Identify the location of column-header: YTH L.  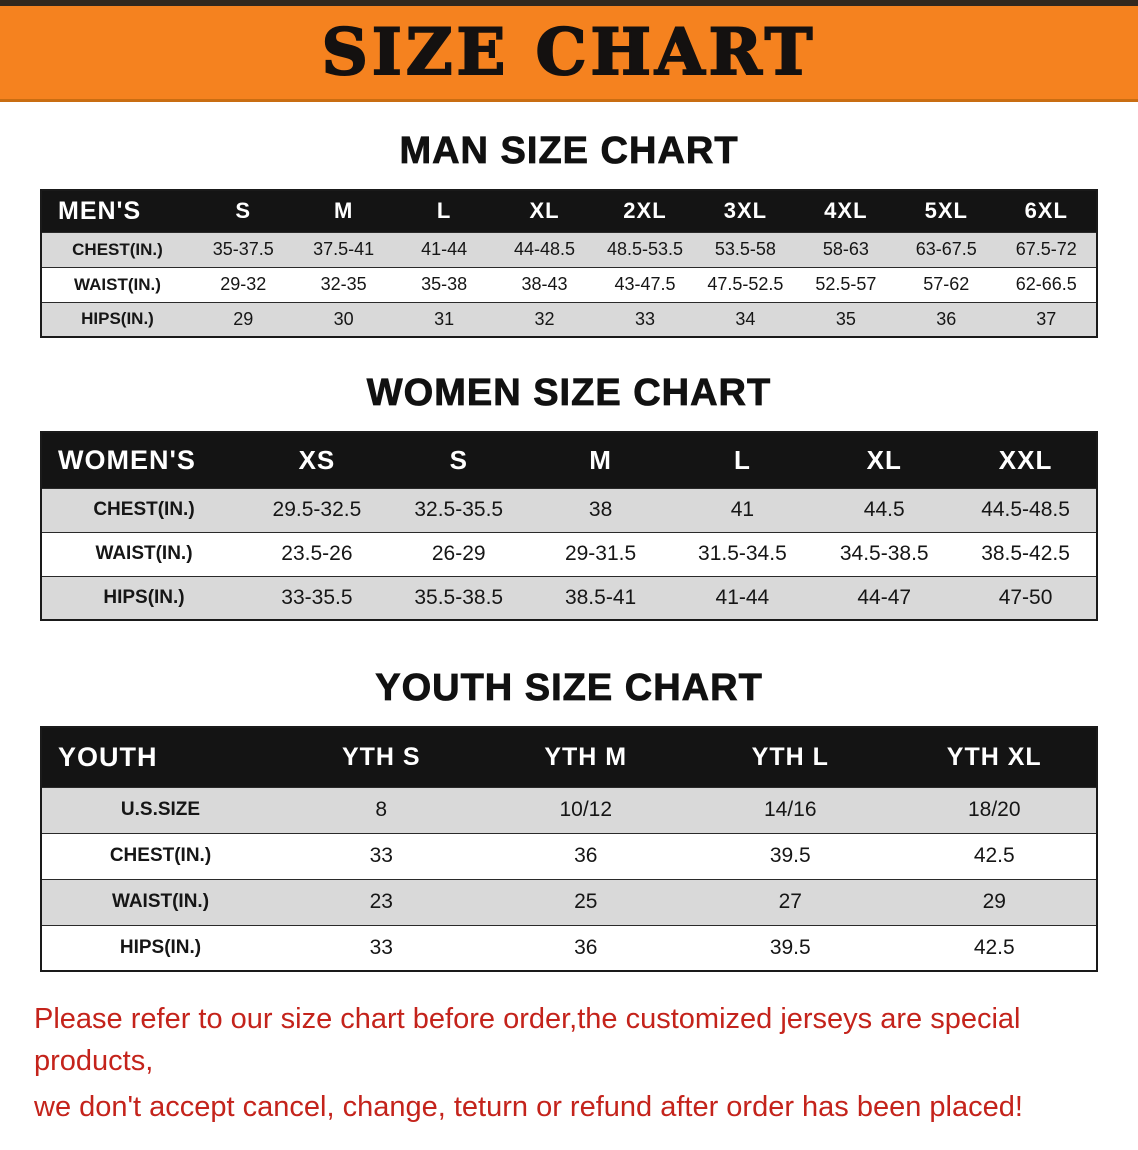
(790, 757).